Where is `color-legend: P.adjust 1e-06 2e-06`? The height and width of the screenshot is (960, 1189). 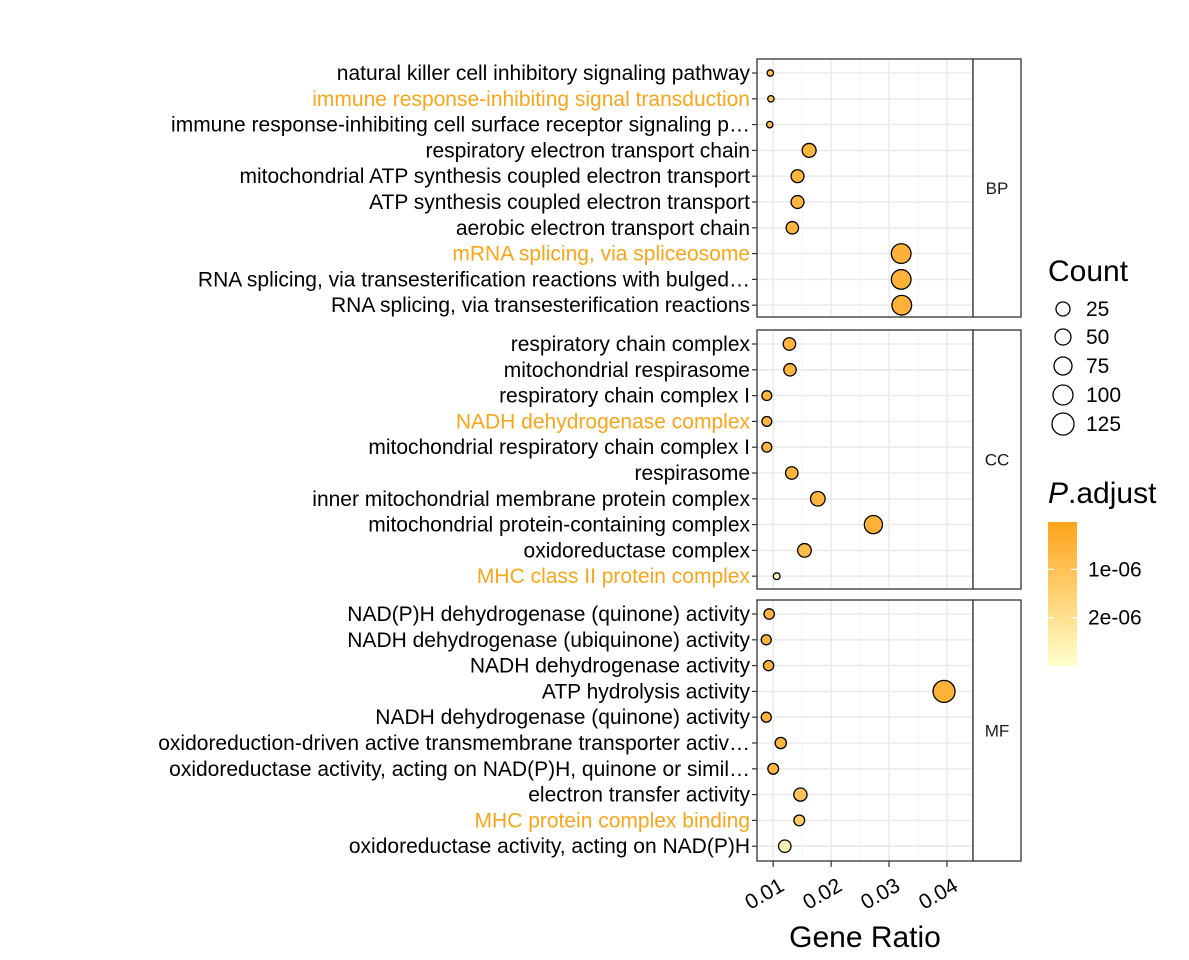 color-legend: P.adjust 1e-06 2e-06 is located at coordinates (1102, 571).